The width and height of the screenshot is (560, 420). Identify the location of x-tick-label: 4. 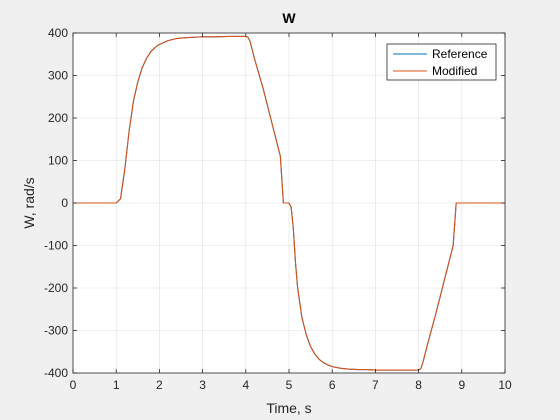
(245, 385).